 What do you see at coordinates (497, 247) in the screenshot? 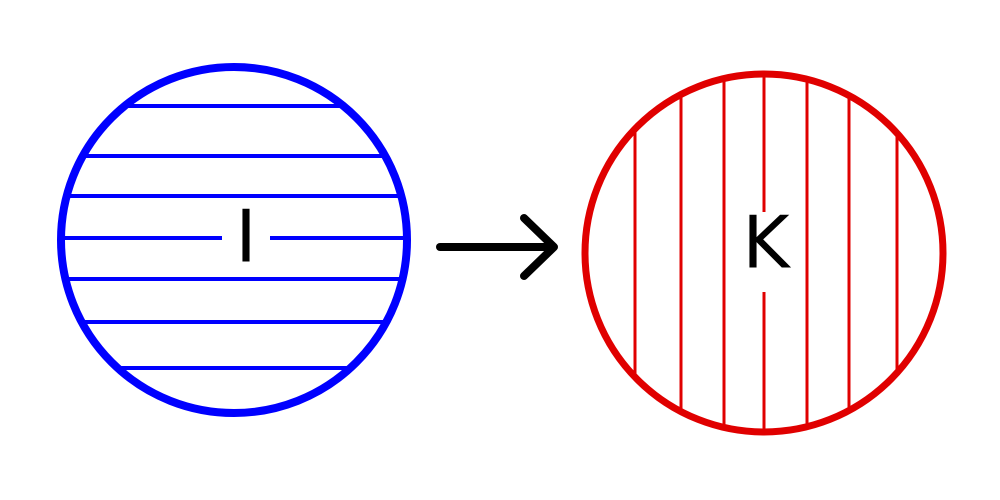
I see `right-arrow-icon` at bounding box center [497, 247].